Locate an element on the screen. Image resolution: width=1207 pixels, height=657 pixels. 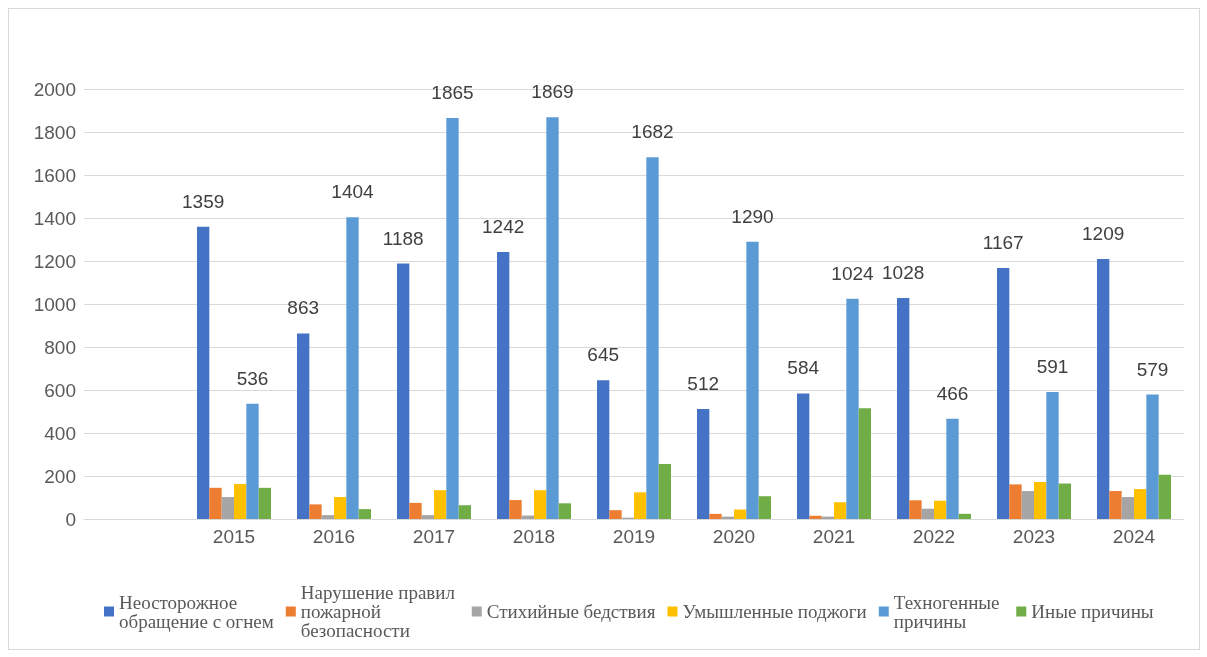
y-tick-label: 1400 is located at coordinates (54, 218).